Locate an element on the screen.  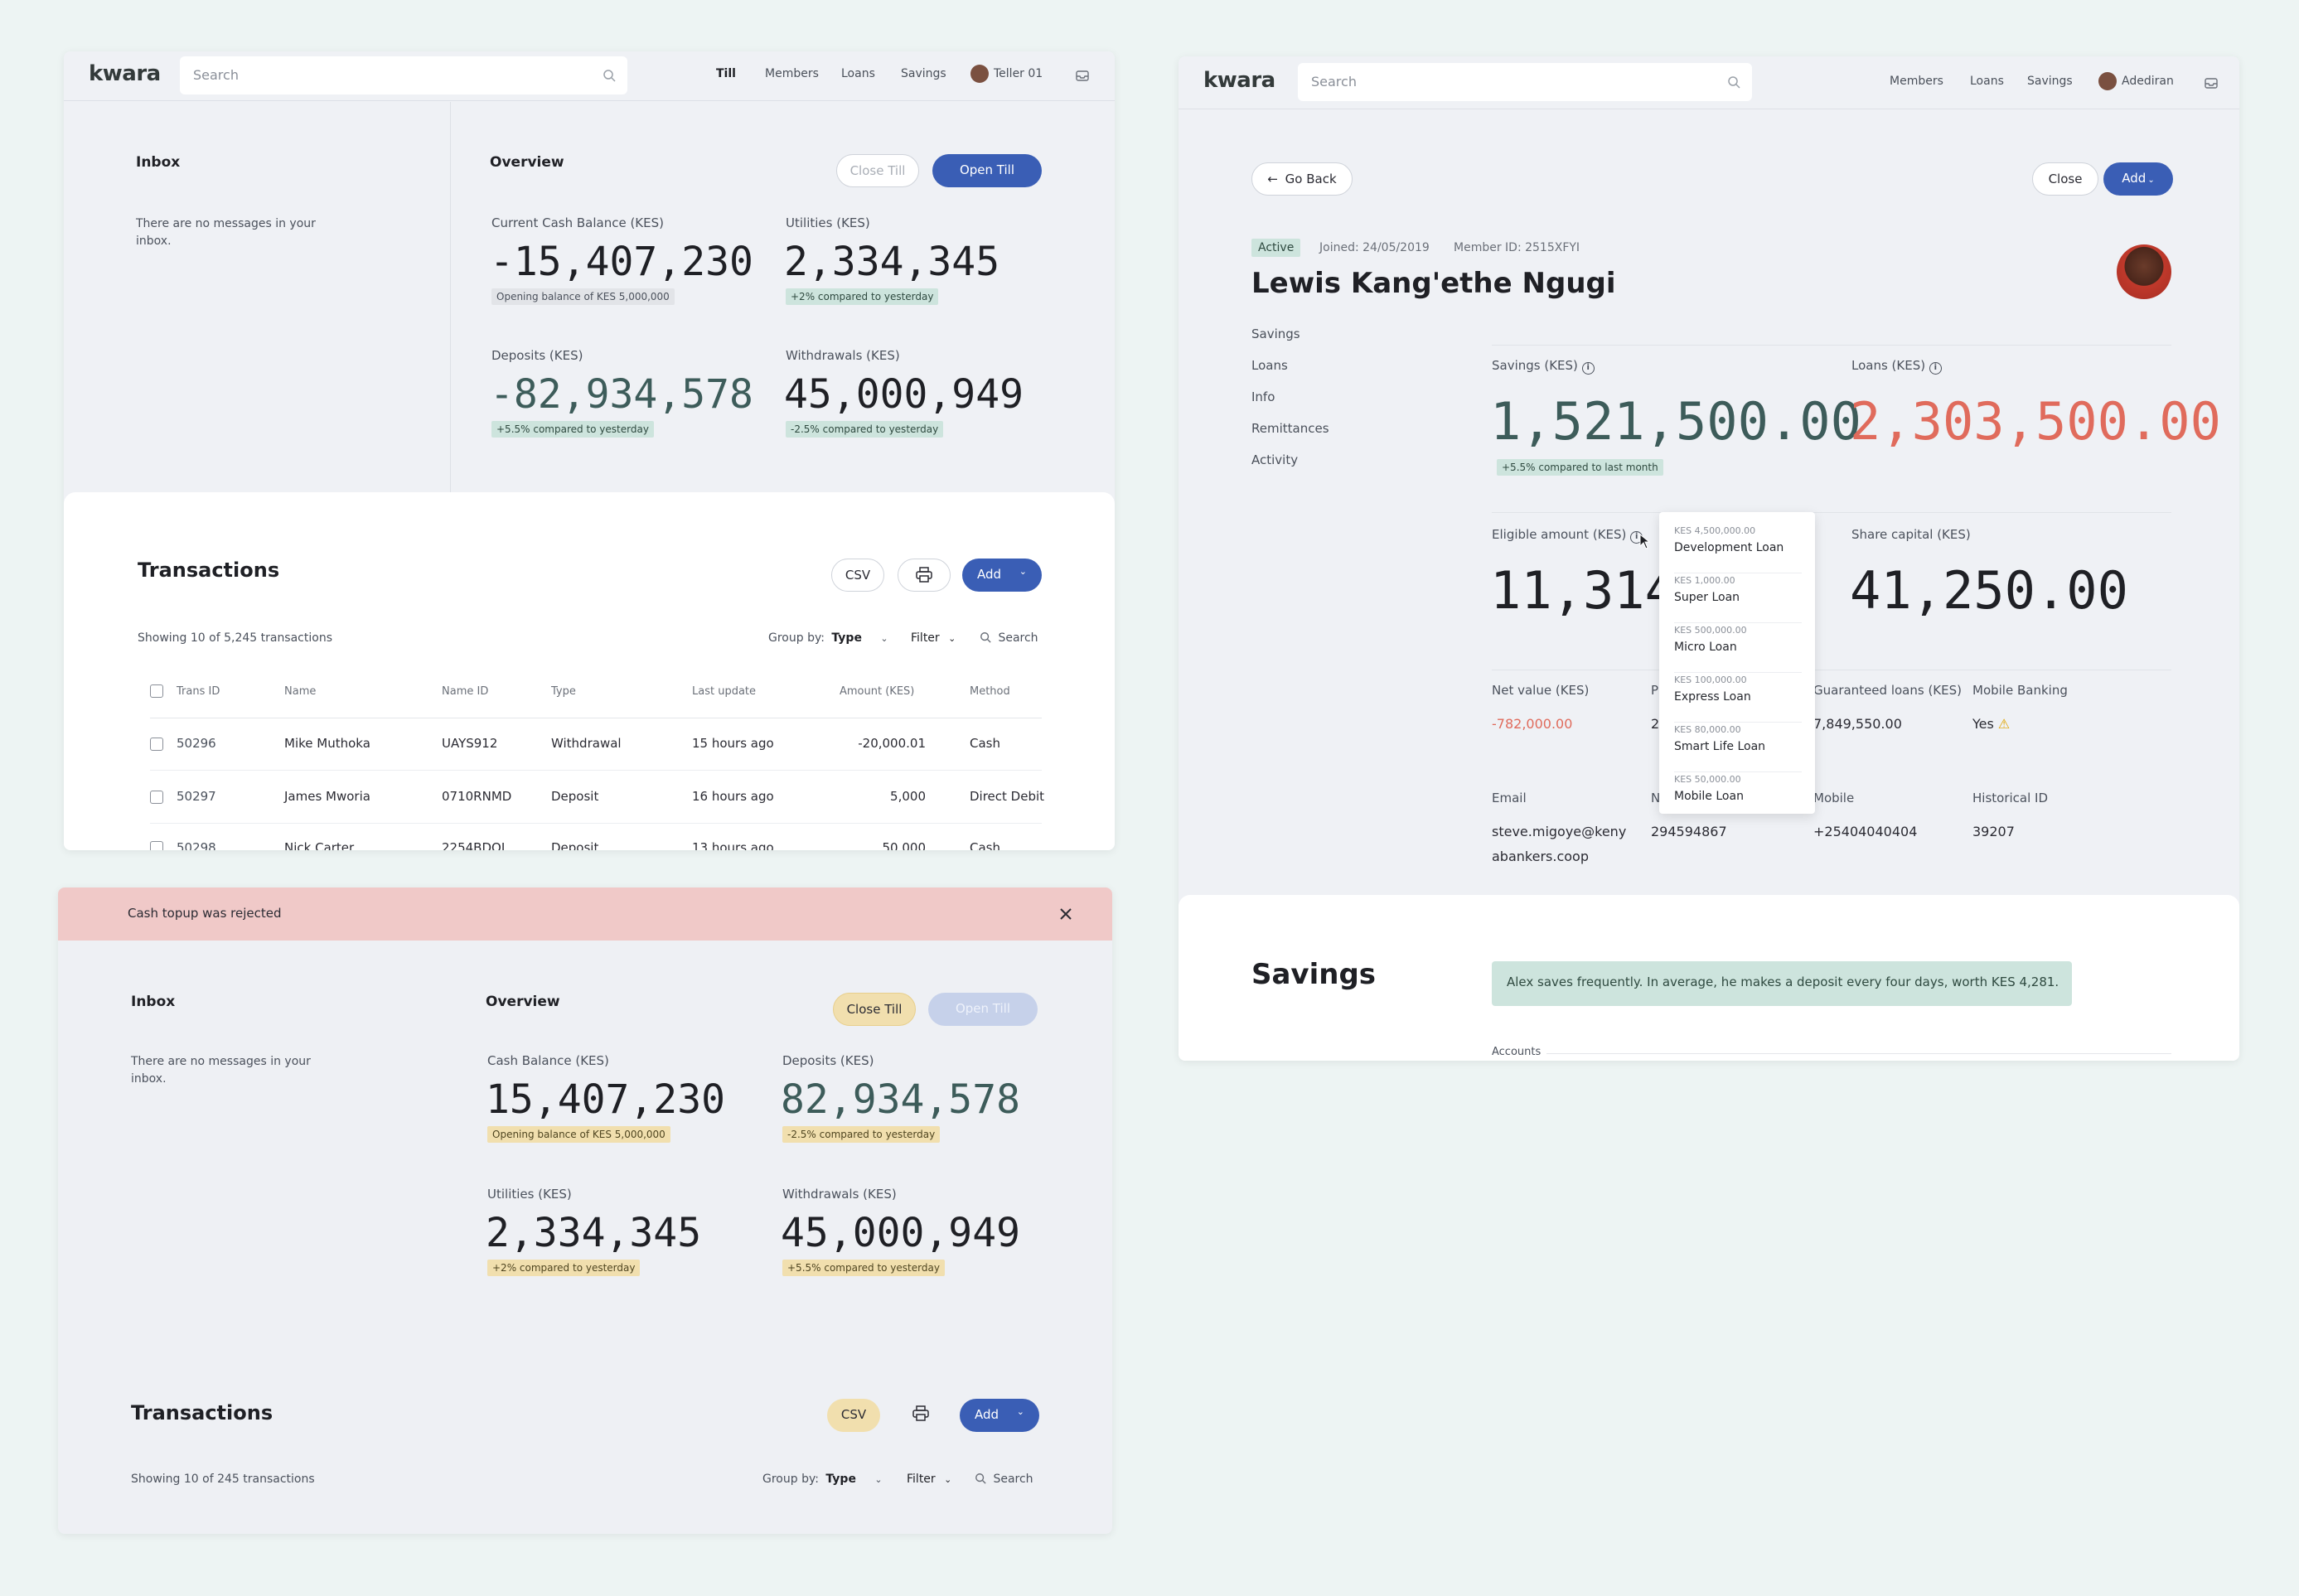
column-header: Amount (KES) is located at coordinates (877, 691).